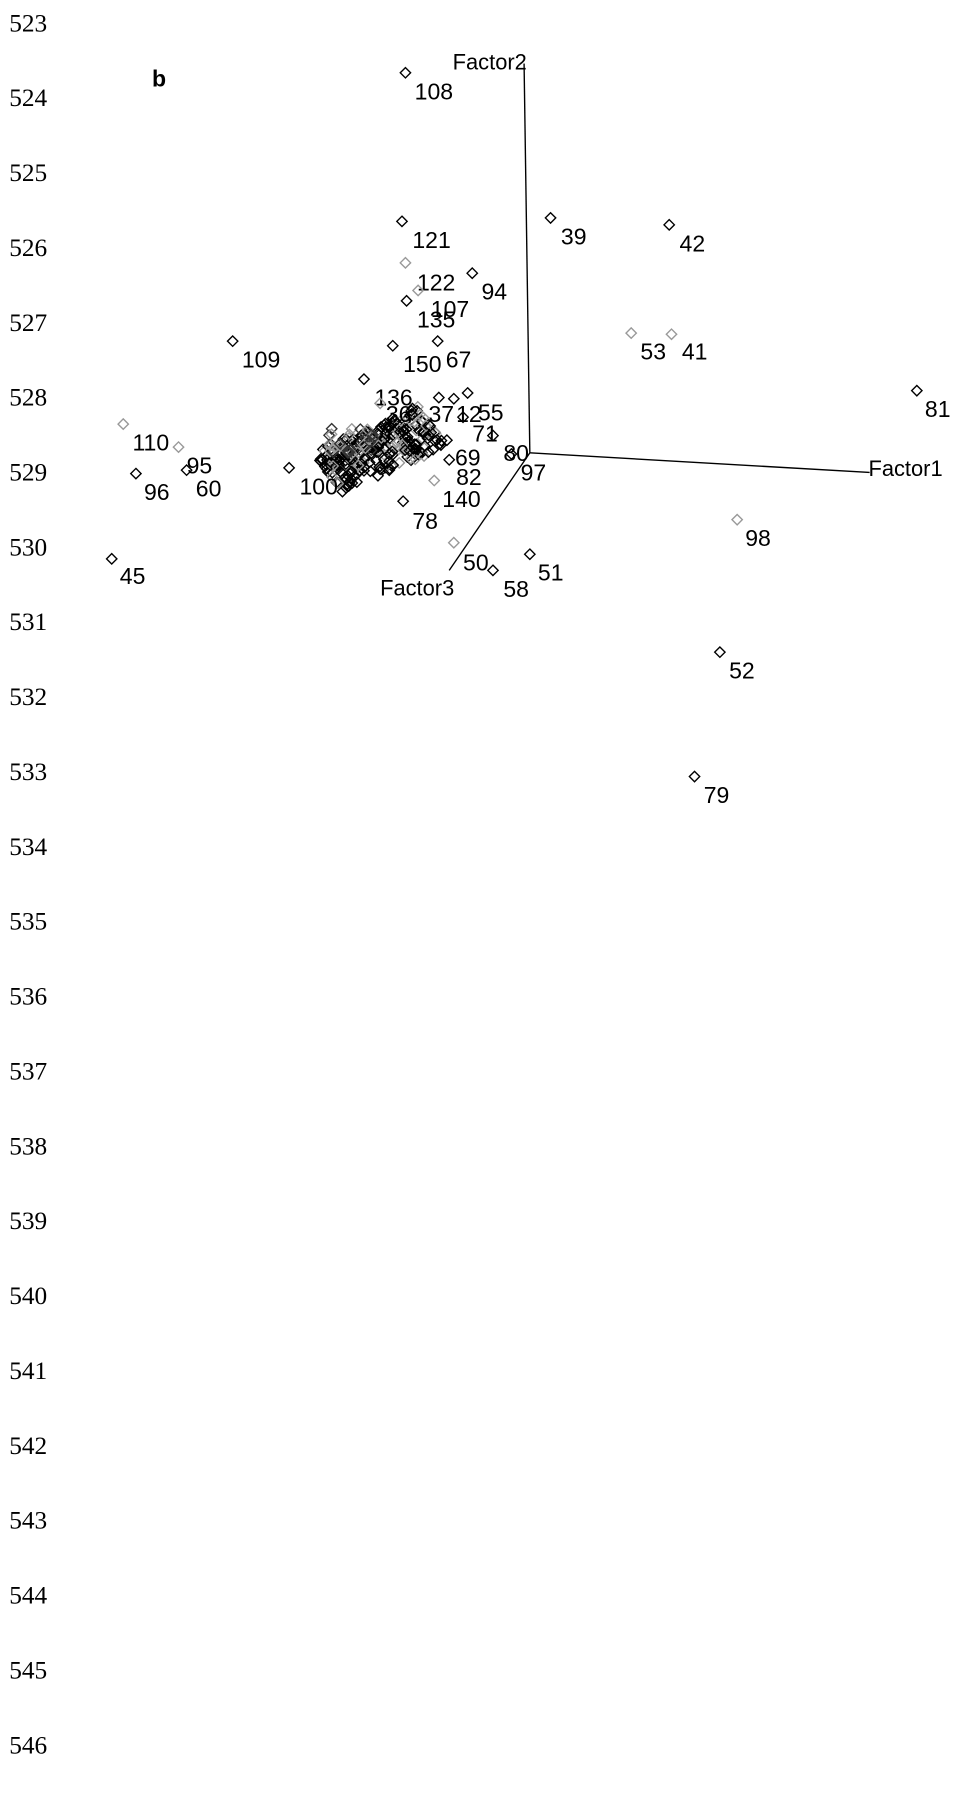 Image resolution: width=956 pixels, height=1803 pixels. What do you see at coordinates (417, 588) in the screenshot?
I see `axis-label: Factor3` at bounding box center [417, 588].